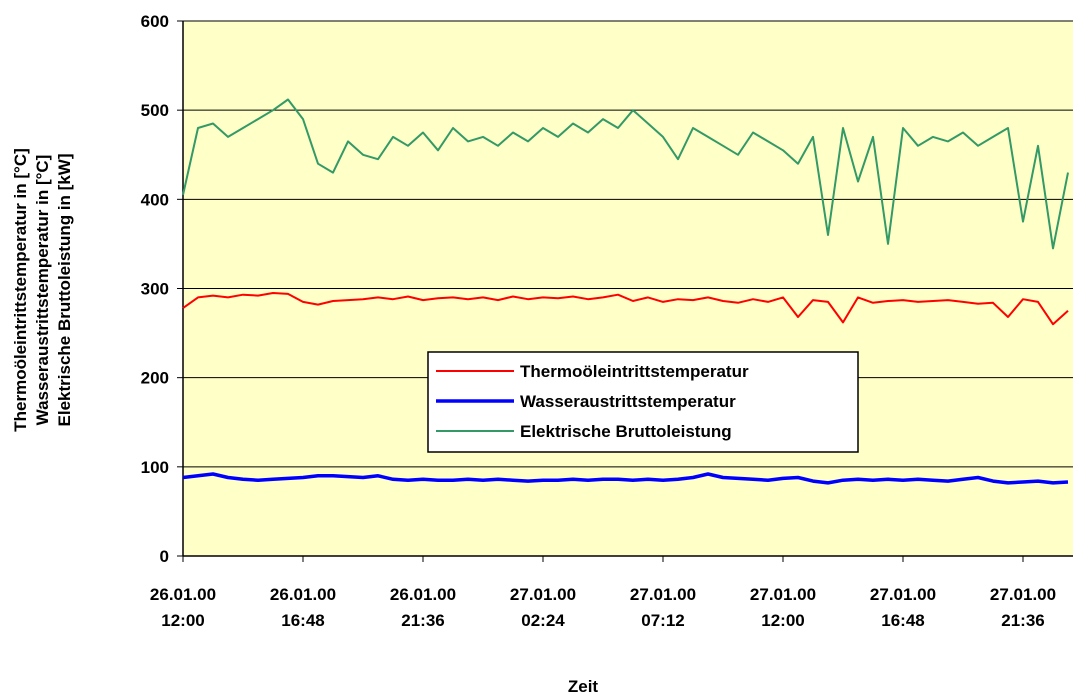 The width and height of the screenshot is (1073, 693). What do you see at coordinates (423, 607) in the screenshot?
I see `x-tick-label: 26.01.00 21:36` at bounding box center [423, 607].